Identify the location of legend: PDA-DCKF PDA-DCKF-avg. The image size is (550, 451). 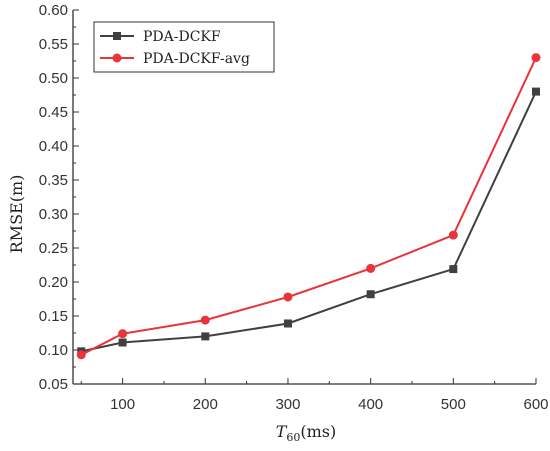
(184, 47).